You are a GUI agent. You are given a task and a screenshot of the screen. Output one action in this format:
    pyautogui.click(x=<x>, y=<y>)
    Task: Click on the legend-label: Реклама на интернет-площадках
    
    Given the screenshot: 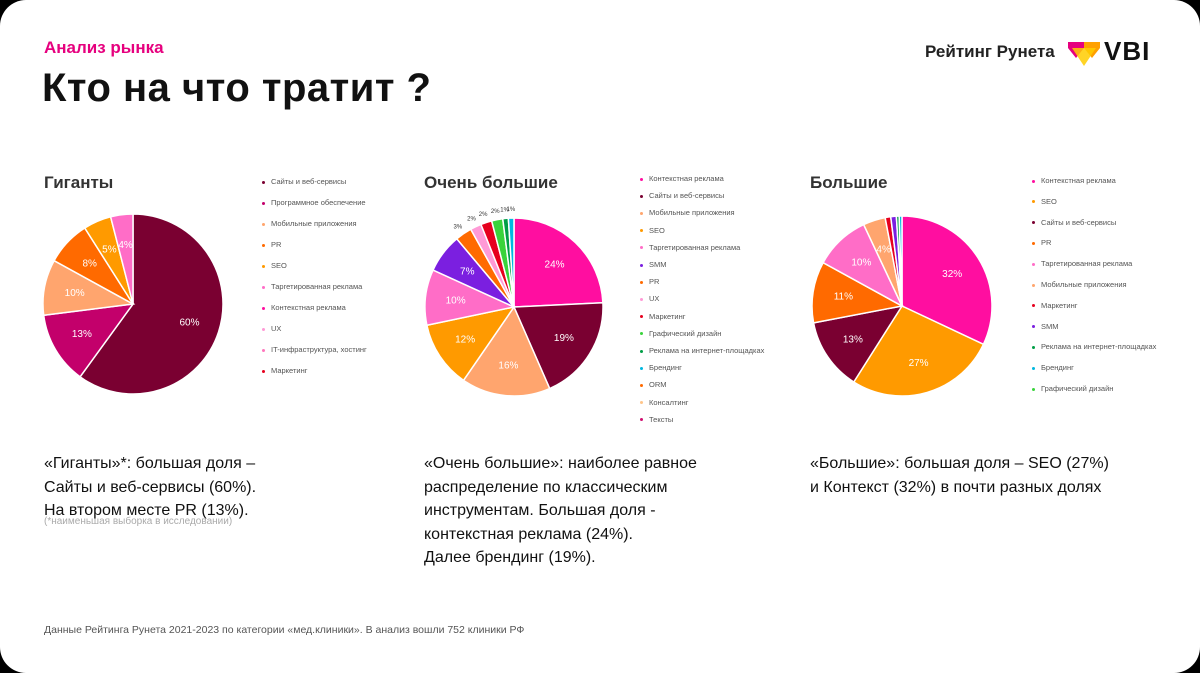 What is the action you would take?
    pyautogui.click(x=1099, y=347)
    